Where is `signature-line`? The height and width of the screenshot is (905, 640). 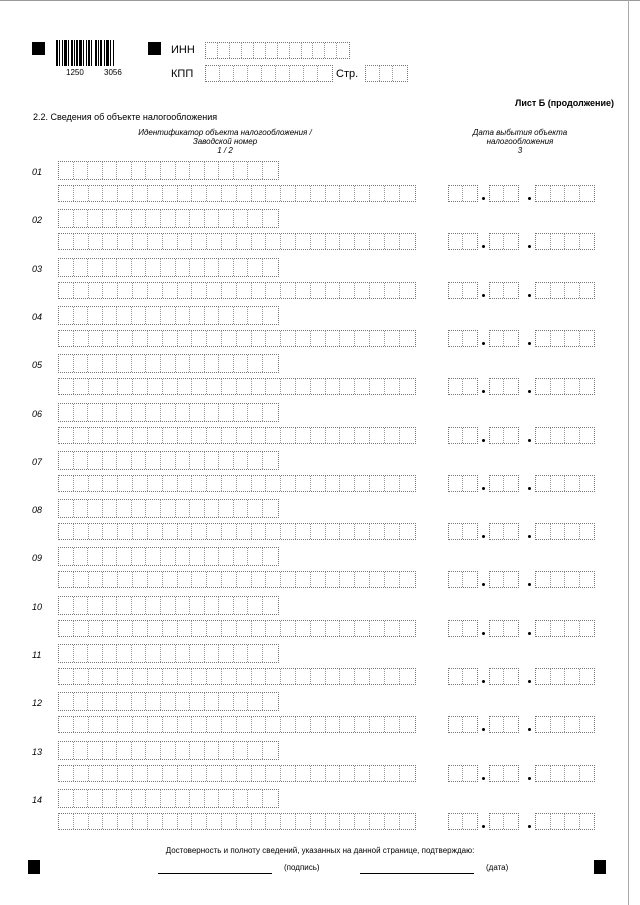 signature-line is located at coordinates (215, 873).